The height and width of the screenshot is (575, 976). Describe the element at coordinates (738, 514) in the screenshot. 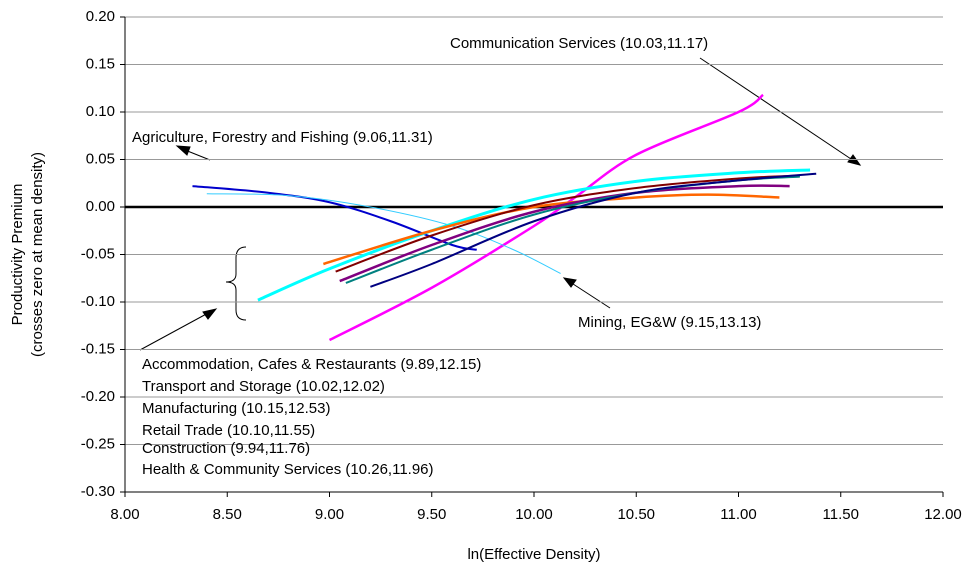

I see `x-tick-label: 11.00` at that location.